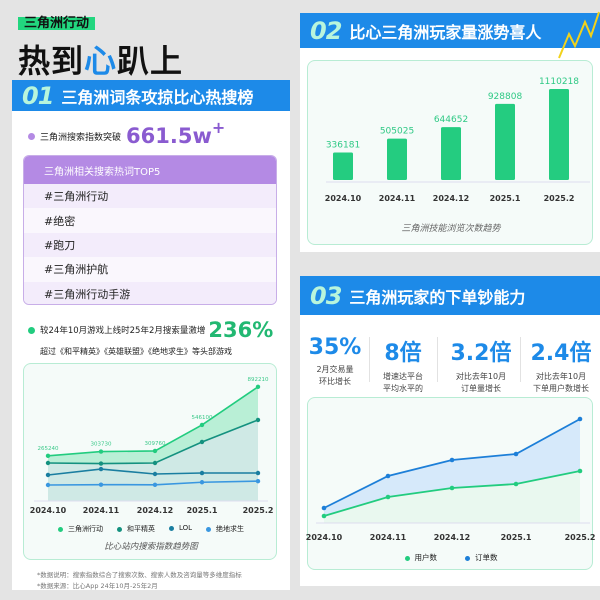  What do you see at coordinates (202, 418) in the screenshot?
I see `data-label: 546100` at bounding box center [202, 418].